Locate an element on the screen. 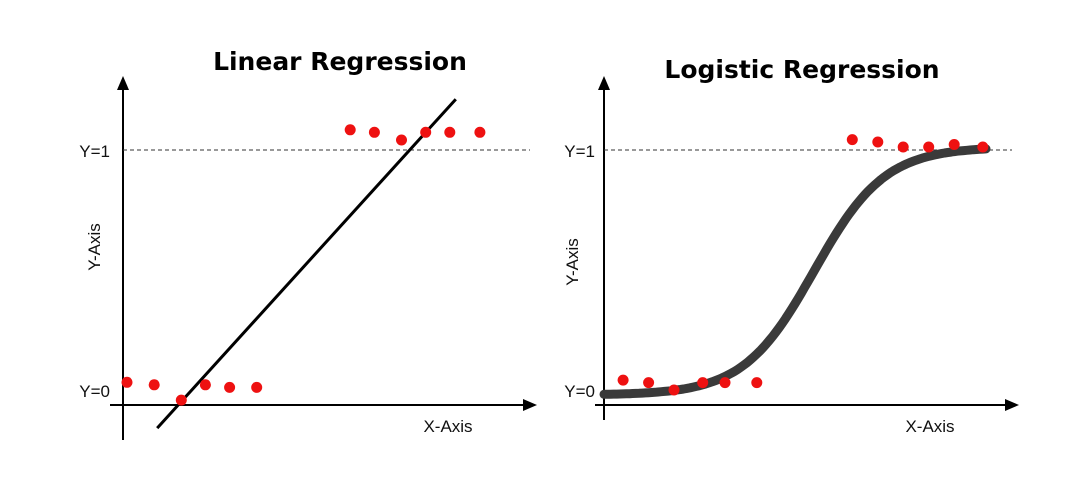 The width and height of the screenshot is (1087, 484). linear-x-axis-arrow-icon is located at coordinates (530, 405).